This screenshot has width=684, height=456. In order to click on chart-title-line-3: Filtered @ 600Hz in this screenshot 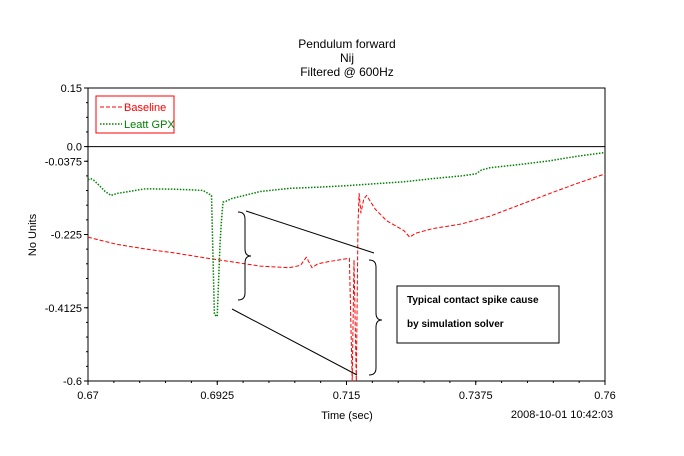, I will do `click(347, 72)`.